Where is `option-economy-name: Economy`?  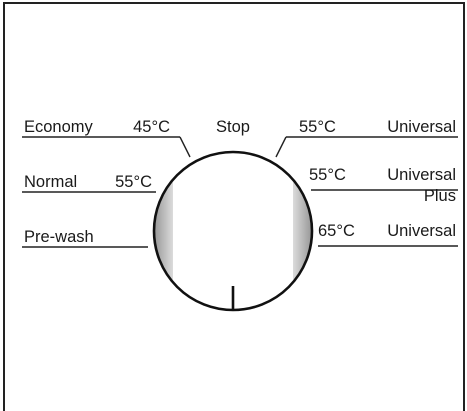 option-economy-name: Economy is located at coordinates (59, 127).